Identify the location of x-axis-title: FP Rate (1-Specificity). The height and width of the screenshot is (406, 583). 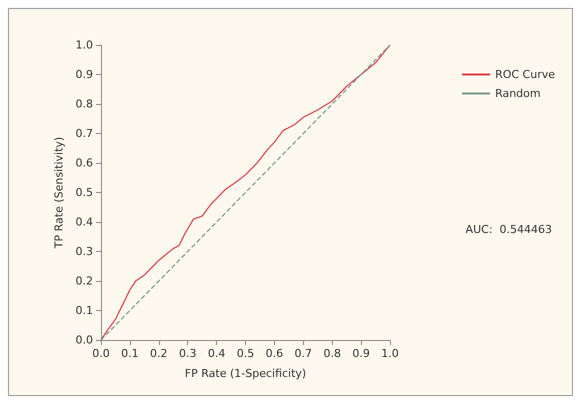
(245, 373).